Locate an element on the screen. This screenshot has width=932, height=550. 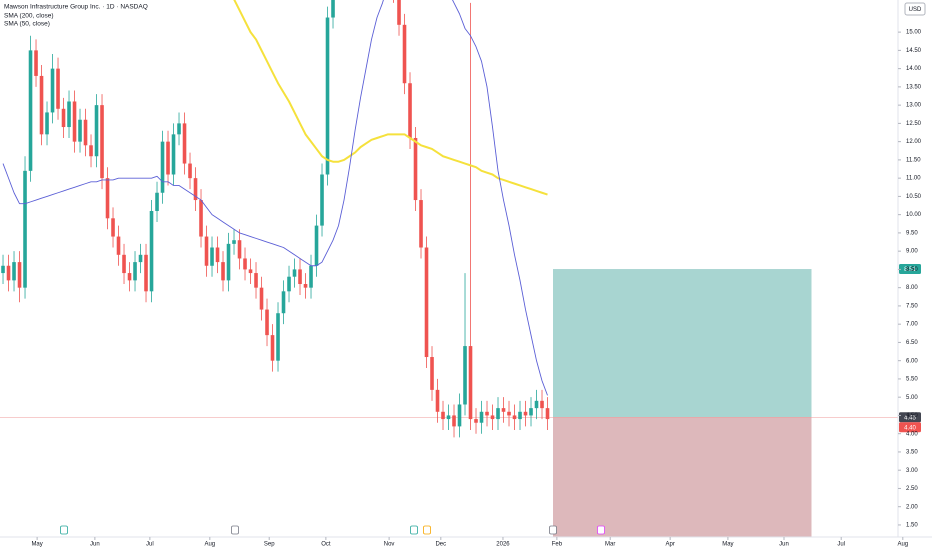
x-tick-label: Aug is located at coordinates (209, 545).